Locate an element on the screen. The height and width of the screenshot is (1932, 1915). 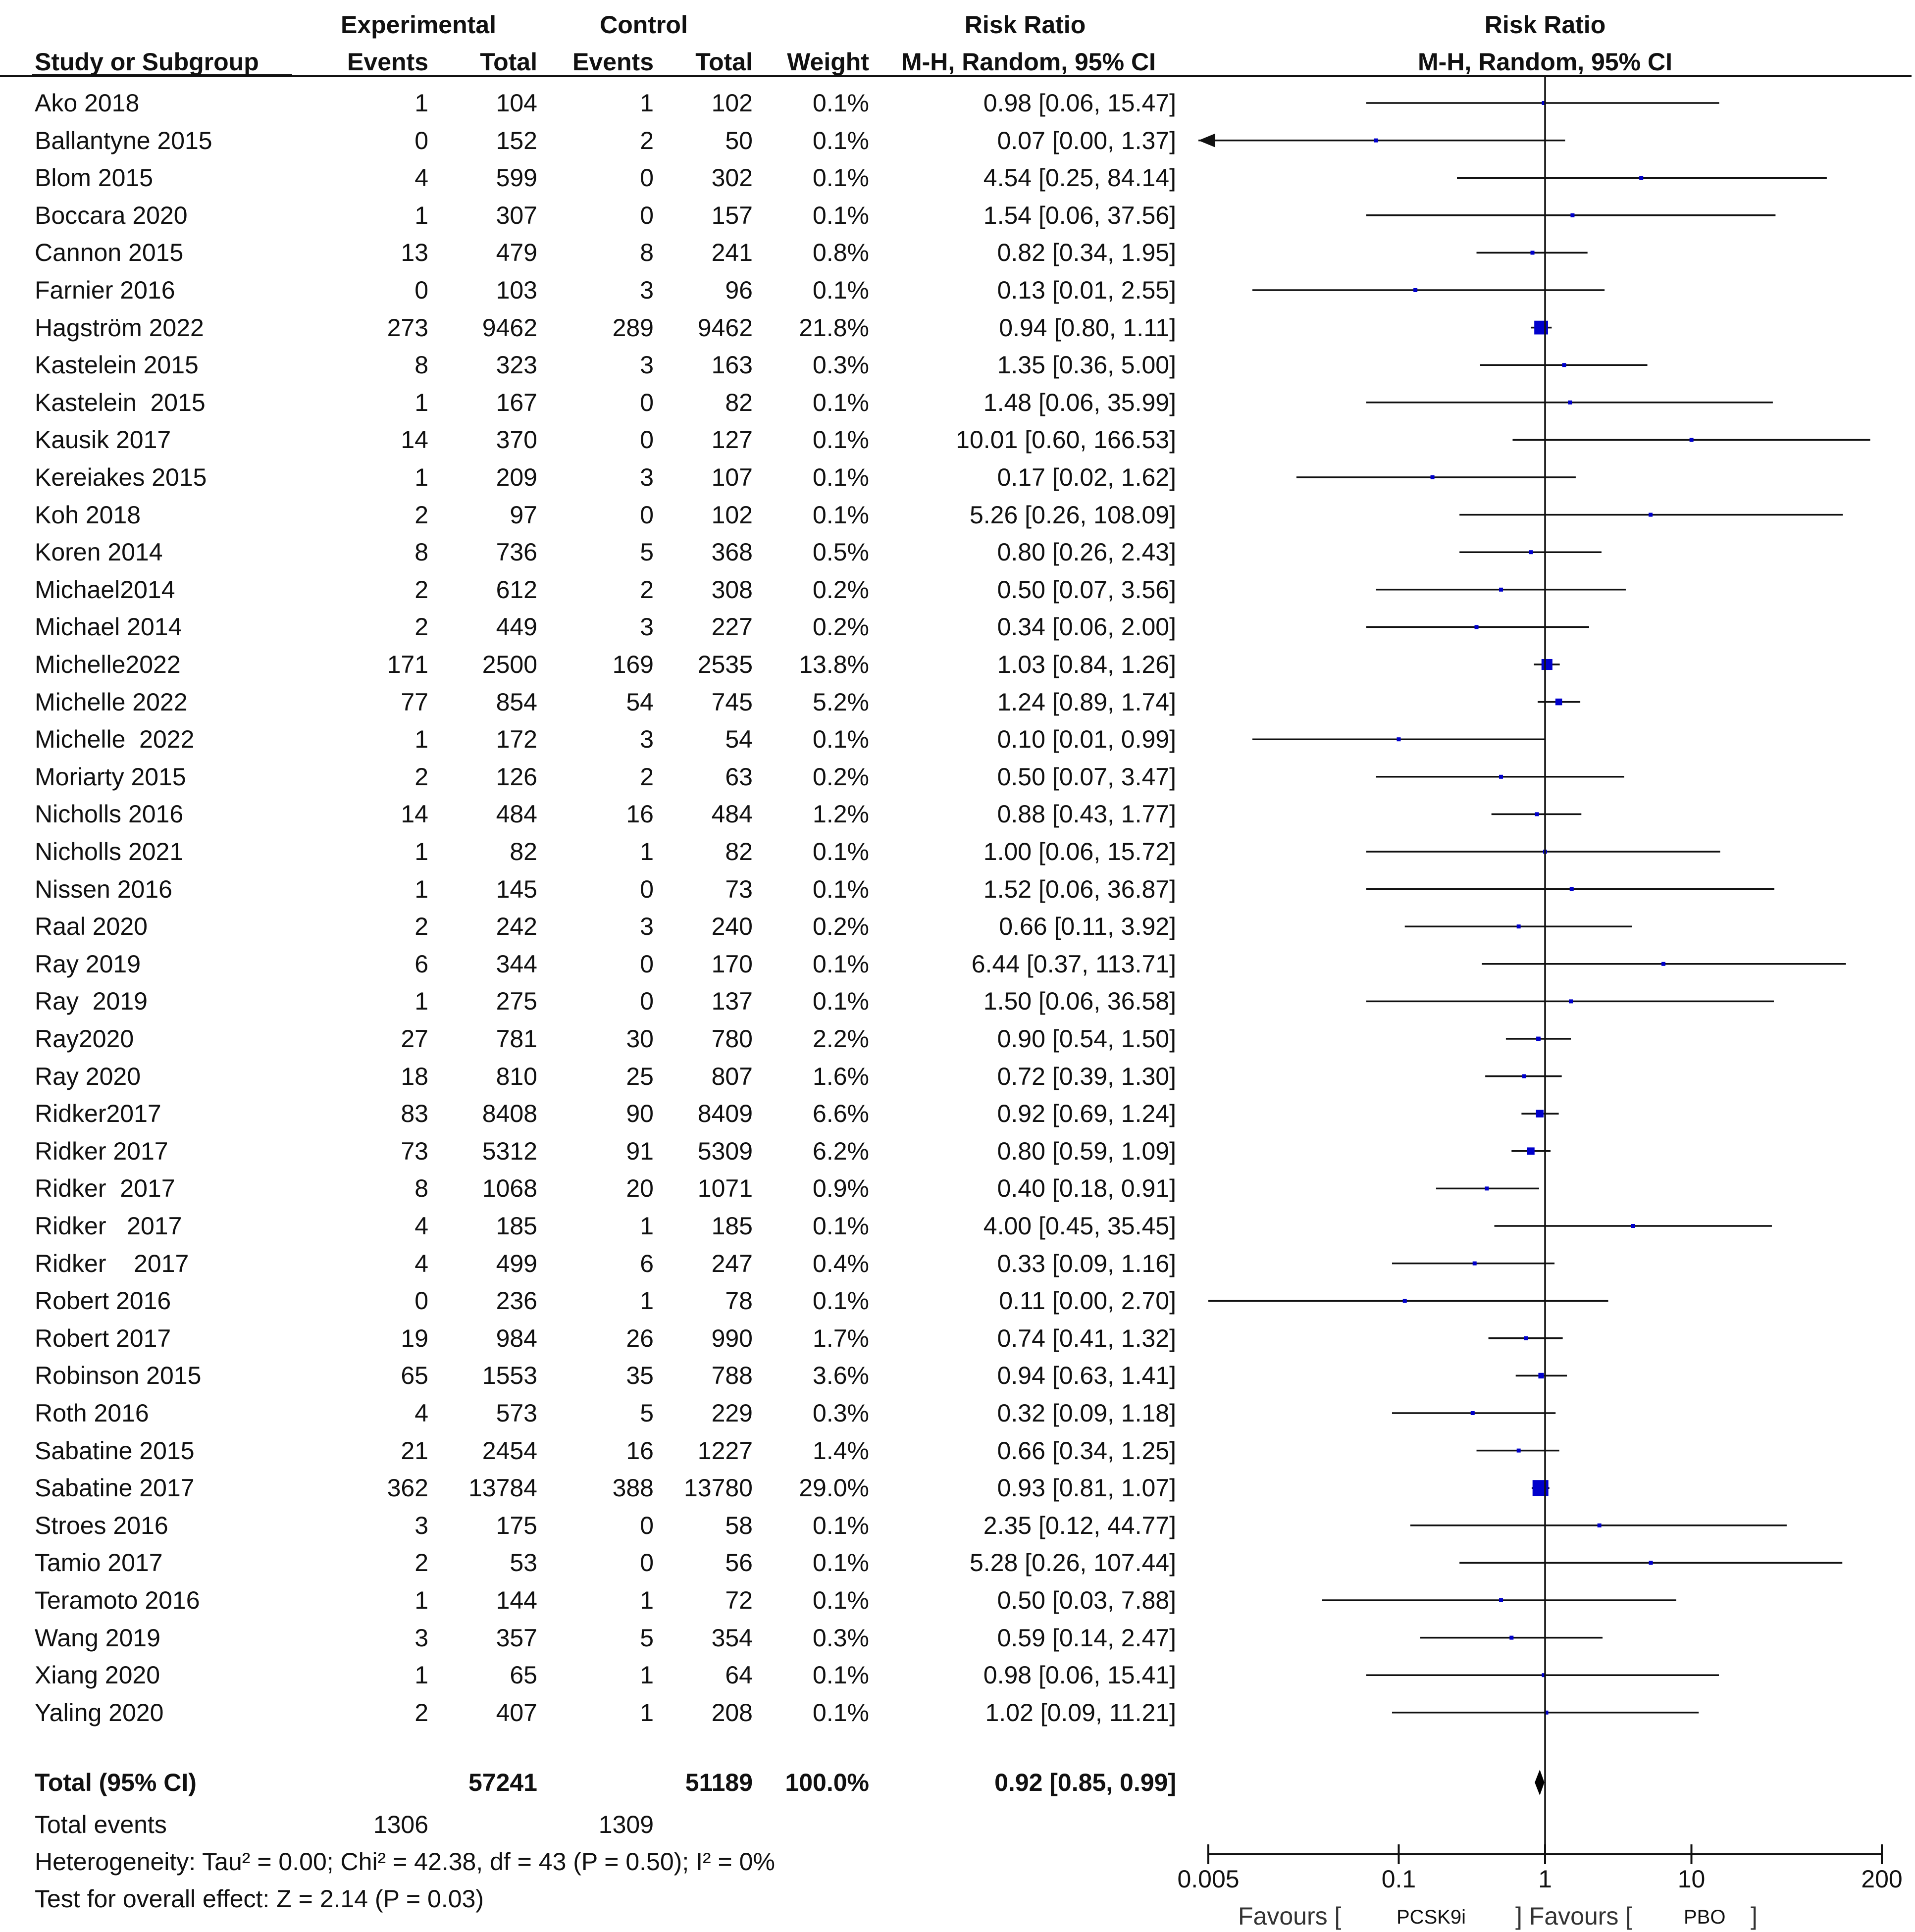
exp-events: 273 is located at coordinates (408, 327).